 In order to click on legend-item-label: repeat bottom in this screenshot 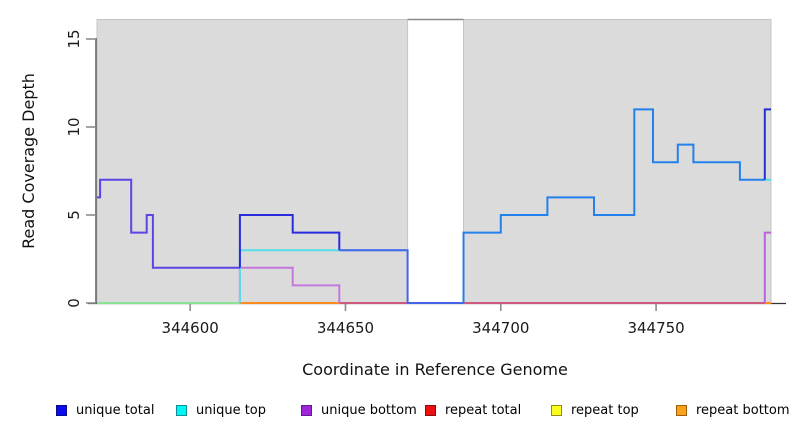, I will do `click(743, 410)`.